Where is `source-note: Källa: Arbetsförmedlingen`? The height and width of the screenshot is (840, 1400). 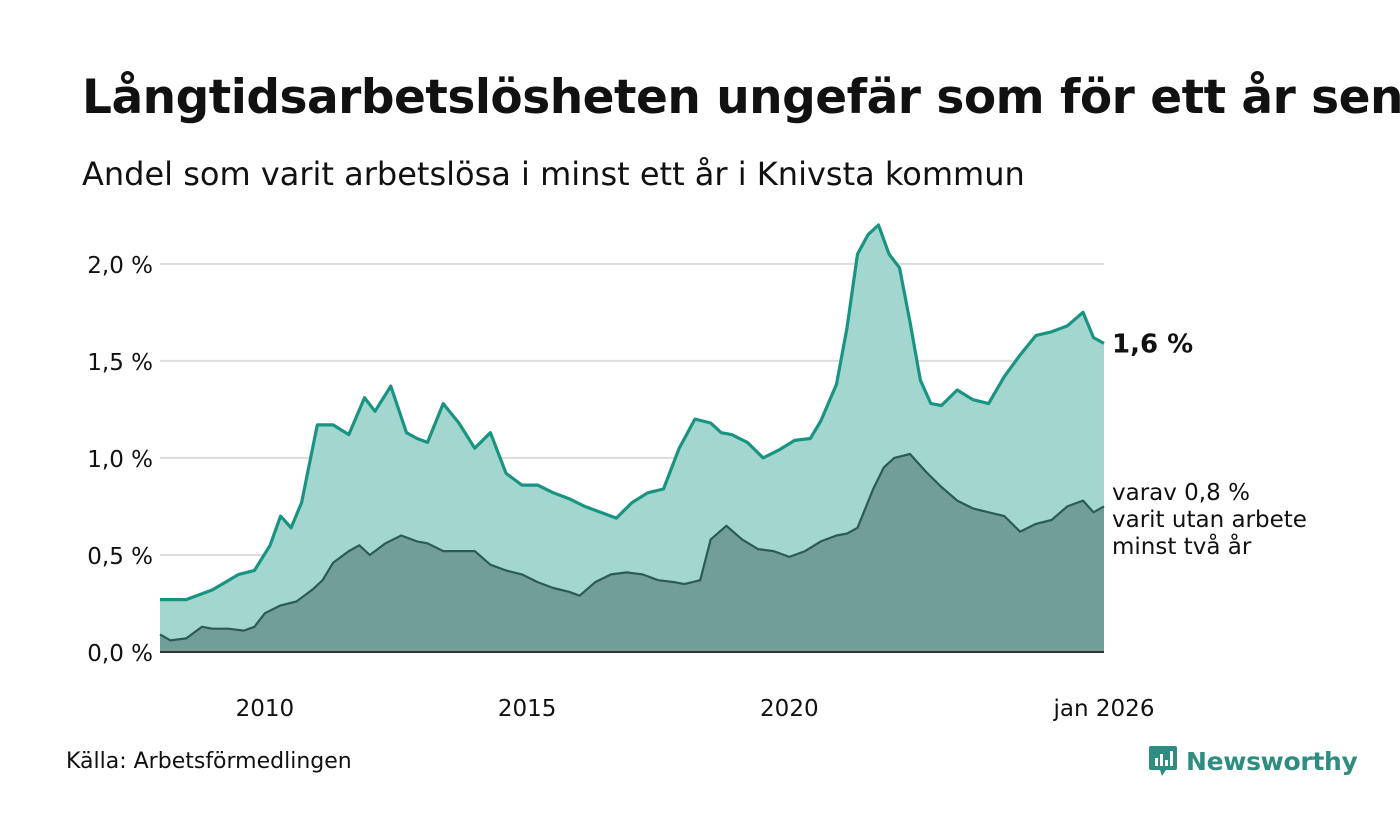
source-note: Källa: Arbetsförmedlingen is located at coordinates (209, 761).